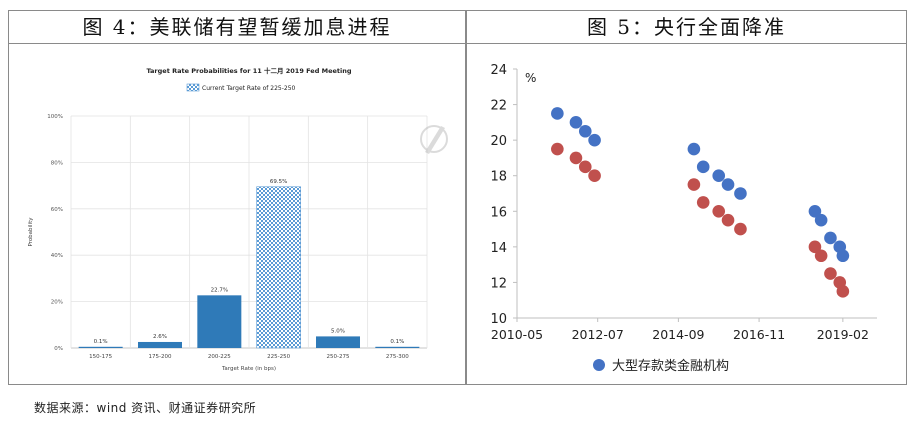 This screenshot has width=916, height=423. Describe the element at coordinates (434, 139) in the screenshot. I see `watermark-logo` at that location.